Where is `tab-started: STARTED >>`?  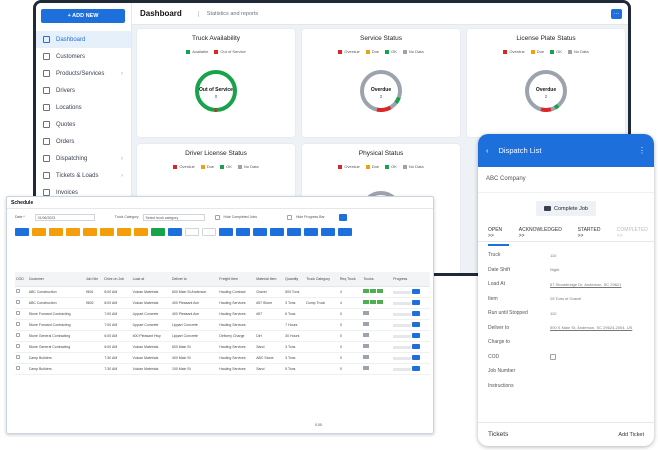
tab-started: STARTED >> is located at coordinates (589, 232).